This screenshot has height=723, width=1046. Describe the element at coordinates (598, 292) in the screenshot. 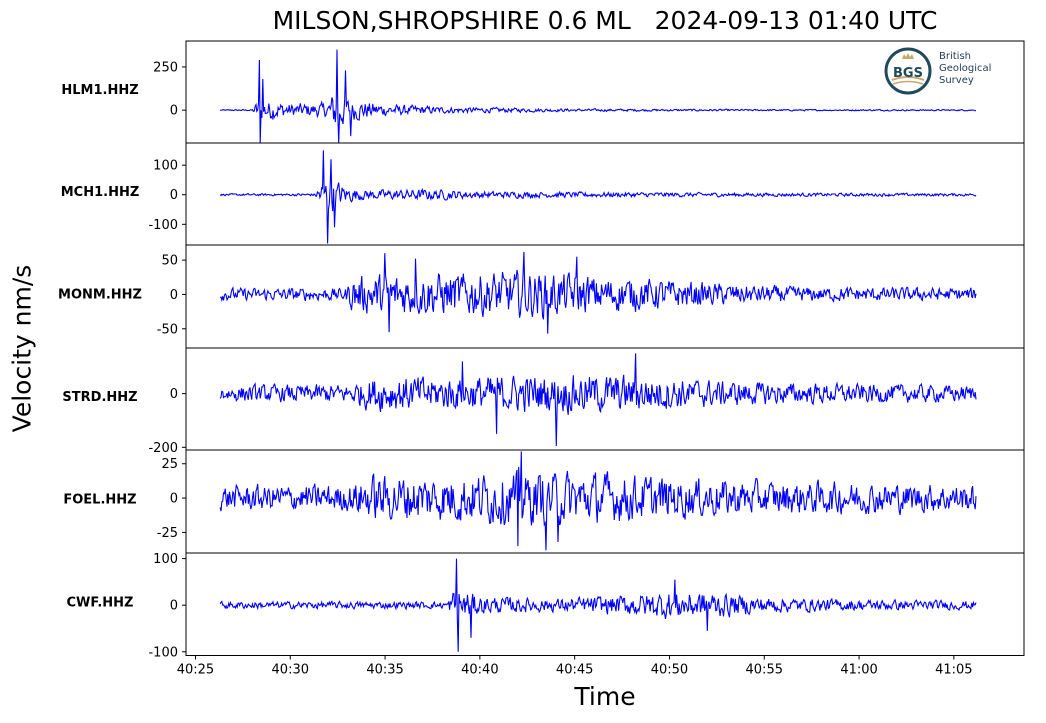

I see `trace-monm-hhz` at that location.